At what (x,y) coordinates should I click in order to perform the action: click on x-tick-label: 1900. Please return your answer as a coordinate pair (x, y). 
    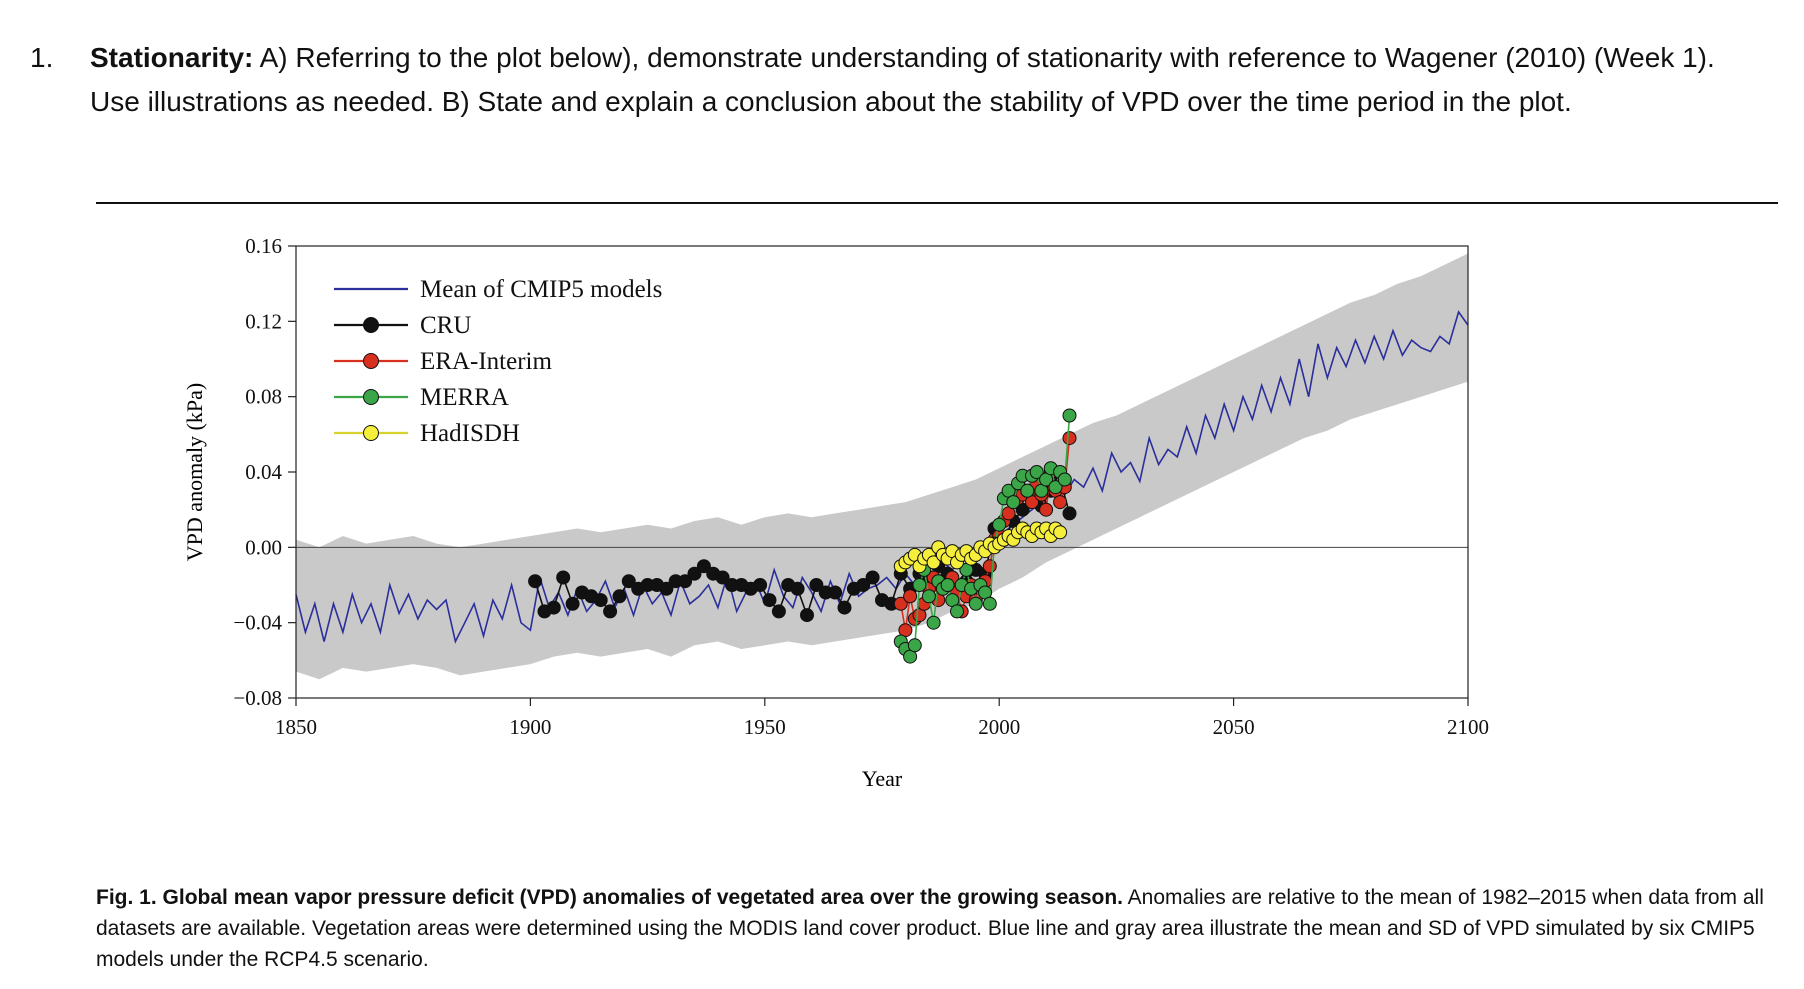
    Looking at the image, I should click on (530, 727).